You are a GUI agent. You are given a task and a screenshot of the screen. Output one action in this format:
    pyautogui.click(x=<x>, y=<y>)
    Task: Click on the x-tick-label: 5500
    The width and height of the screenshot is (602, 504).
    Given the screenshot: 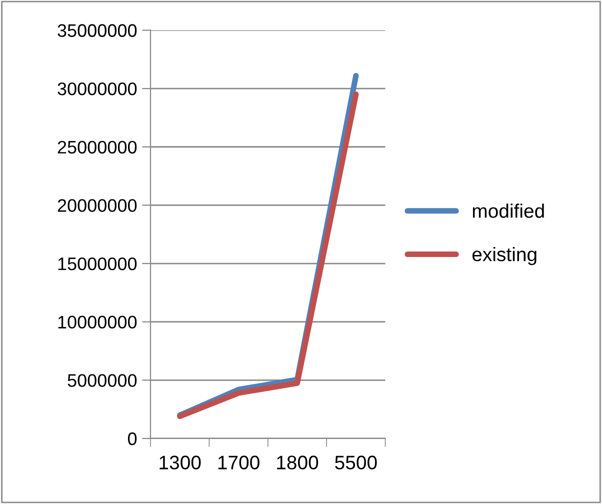 What is the action you would take?
    pyautogui.click(x=356, y=463)
    